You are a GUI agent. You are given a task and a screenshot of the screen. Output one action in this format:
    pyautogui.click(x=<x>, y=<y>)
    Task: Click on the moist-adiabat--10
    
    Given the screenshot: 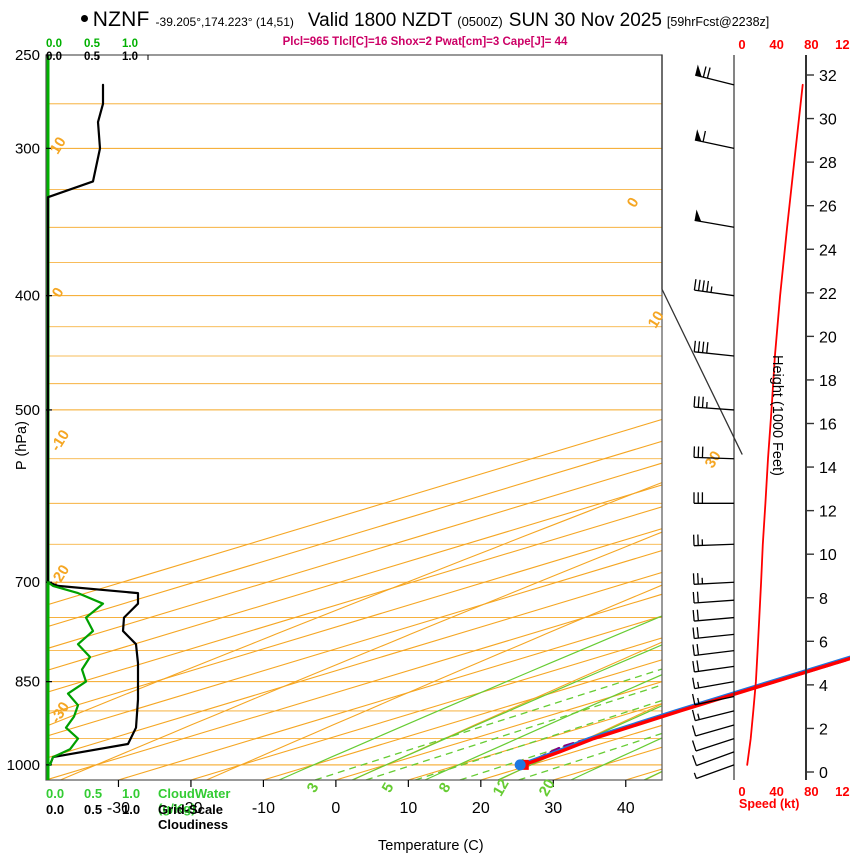 What is the action you would take?
    pyautogui.click(x=470, y=697)
    